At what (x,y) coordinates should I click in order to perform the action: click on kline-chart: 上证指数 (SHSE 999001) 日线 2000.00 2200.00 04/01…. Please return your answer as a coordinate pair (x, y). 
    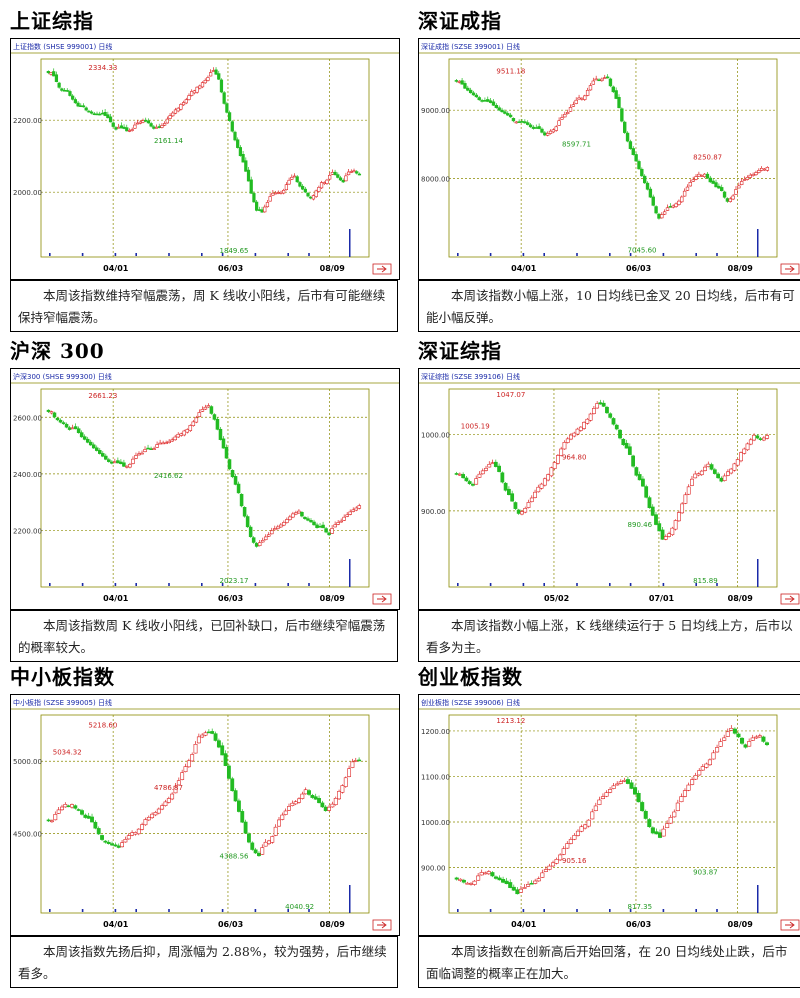
    Looking at the image, I should click on (205, 158).